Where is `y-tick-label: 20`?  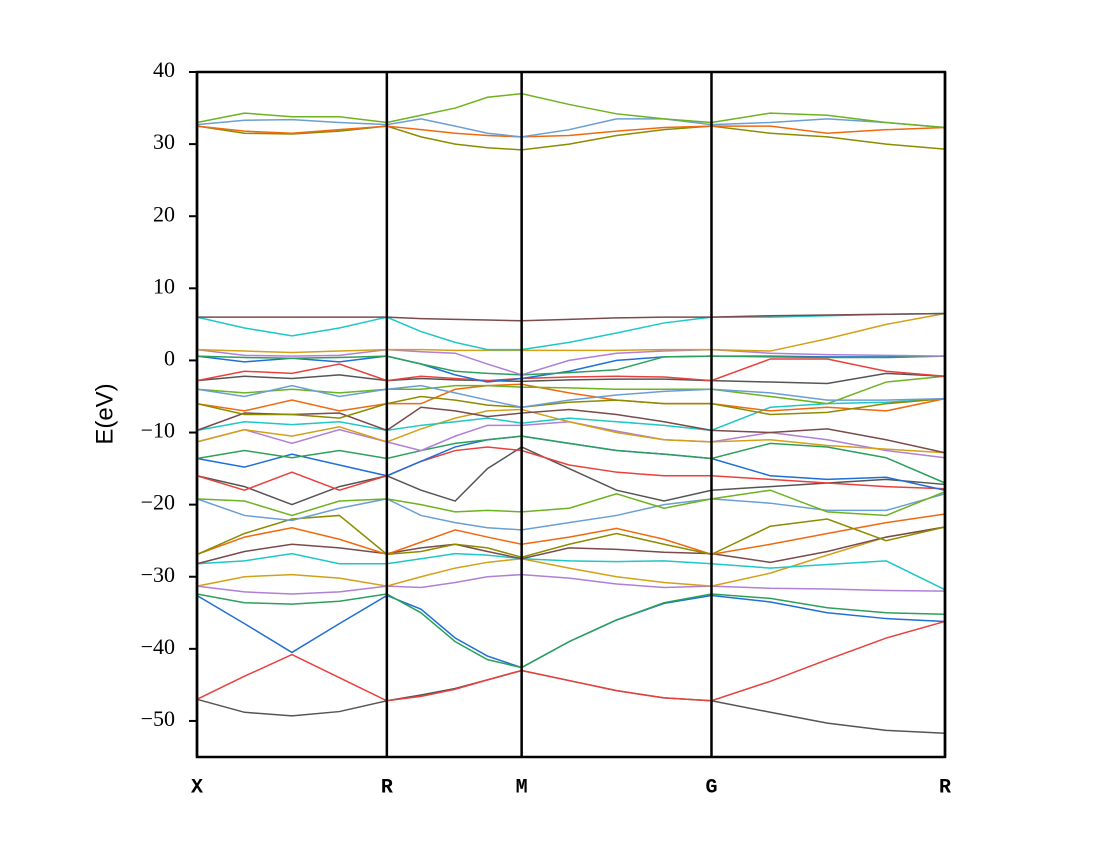 y-tick-label: 20 is located at coordinates (164, 213).